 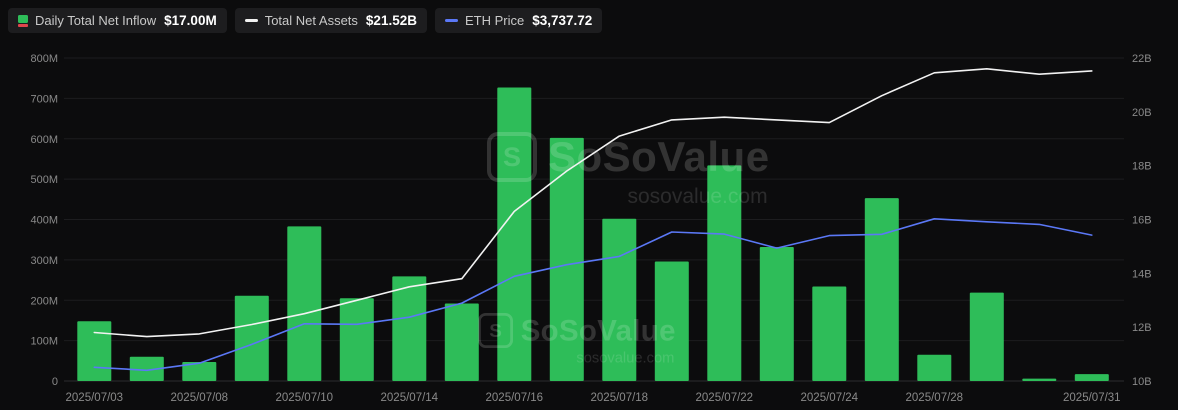 I want to click on x-axis-label: 2025/07/14, so click(x=410, y=398).